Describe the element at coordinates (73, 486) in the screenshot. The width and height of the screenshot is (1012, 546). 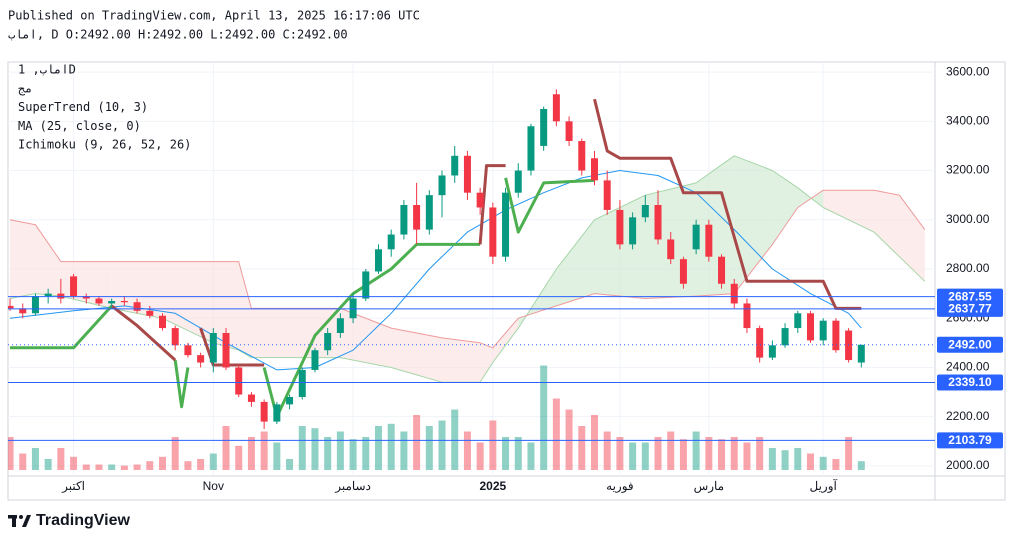
I see `x-tick-label: اكتبر` at that location.